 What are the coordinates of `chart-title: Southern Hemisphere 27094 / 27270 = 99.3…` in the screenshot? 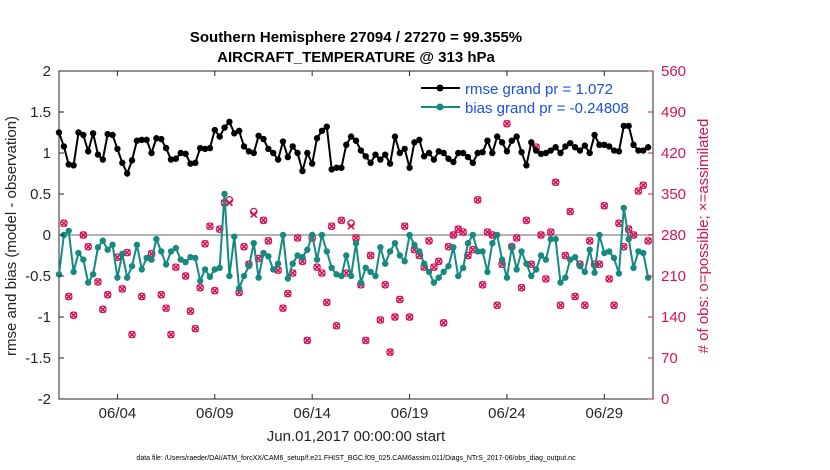 It's located at (356, 37).